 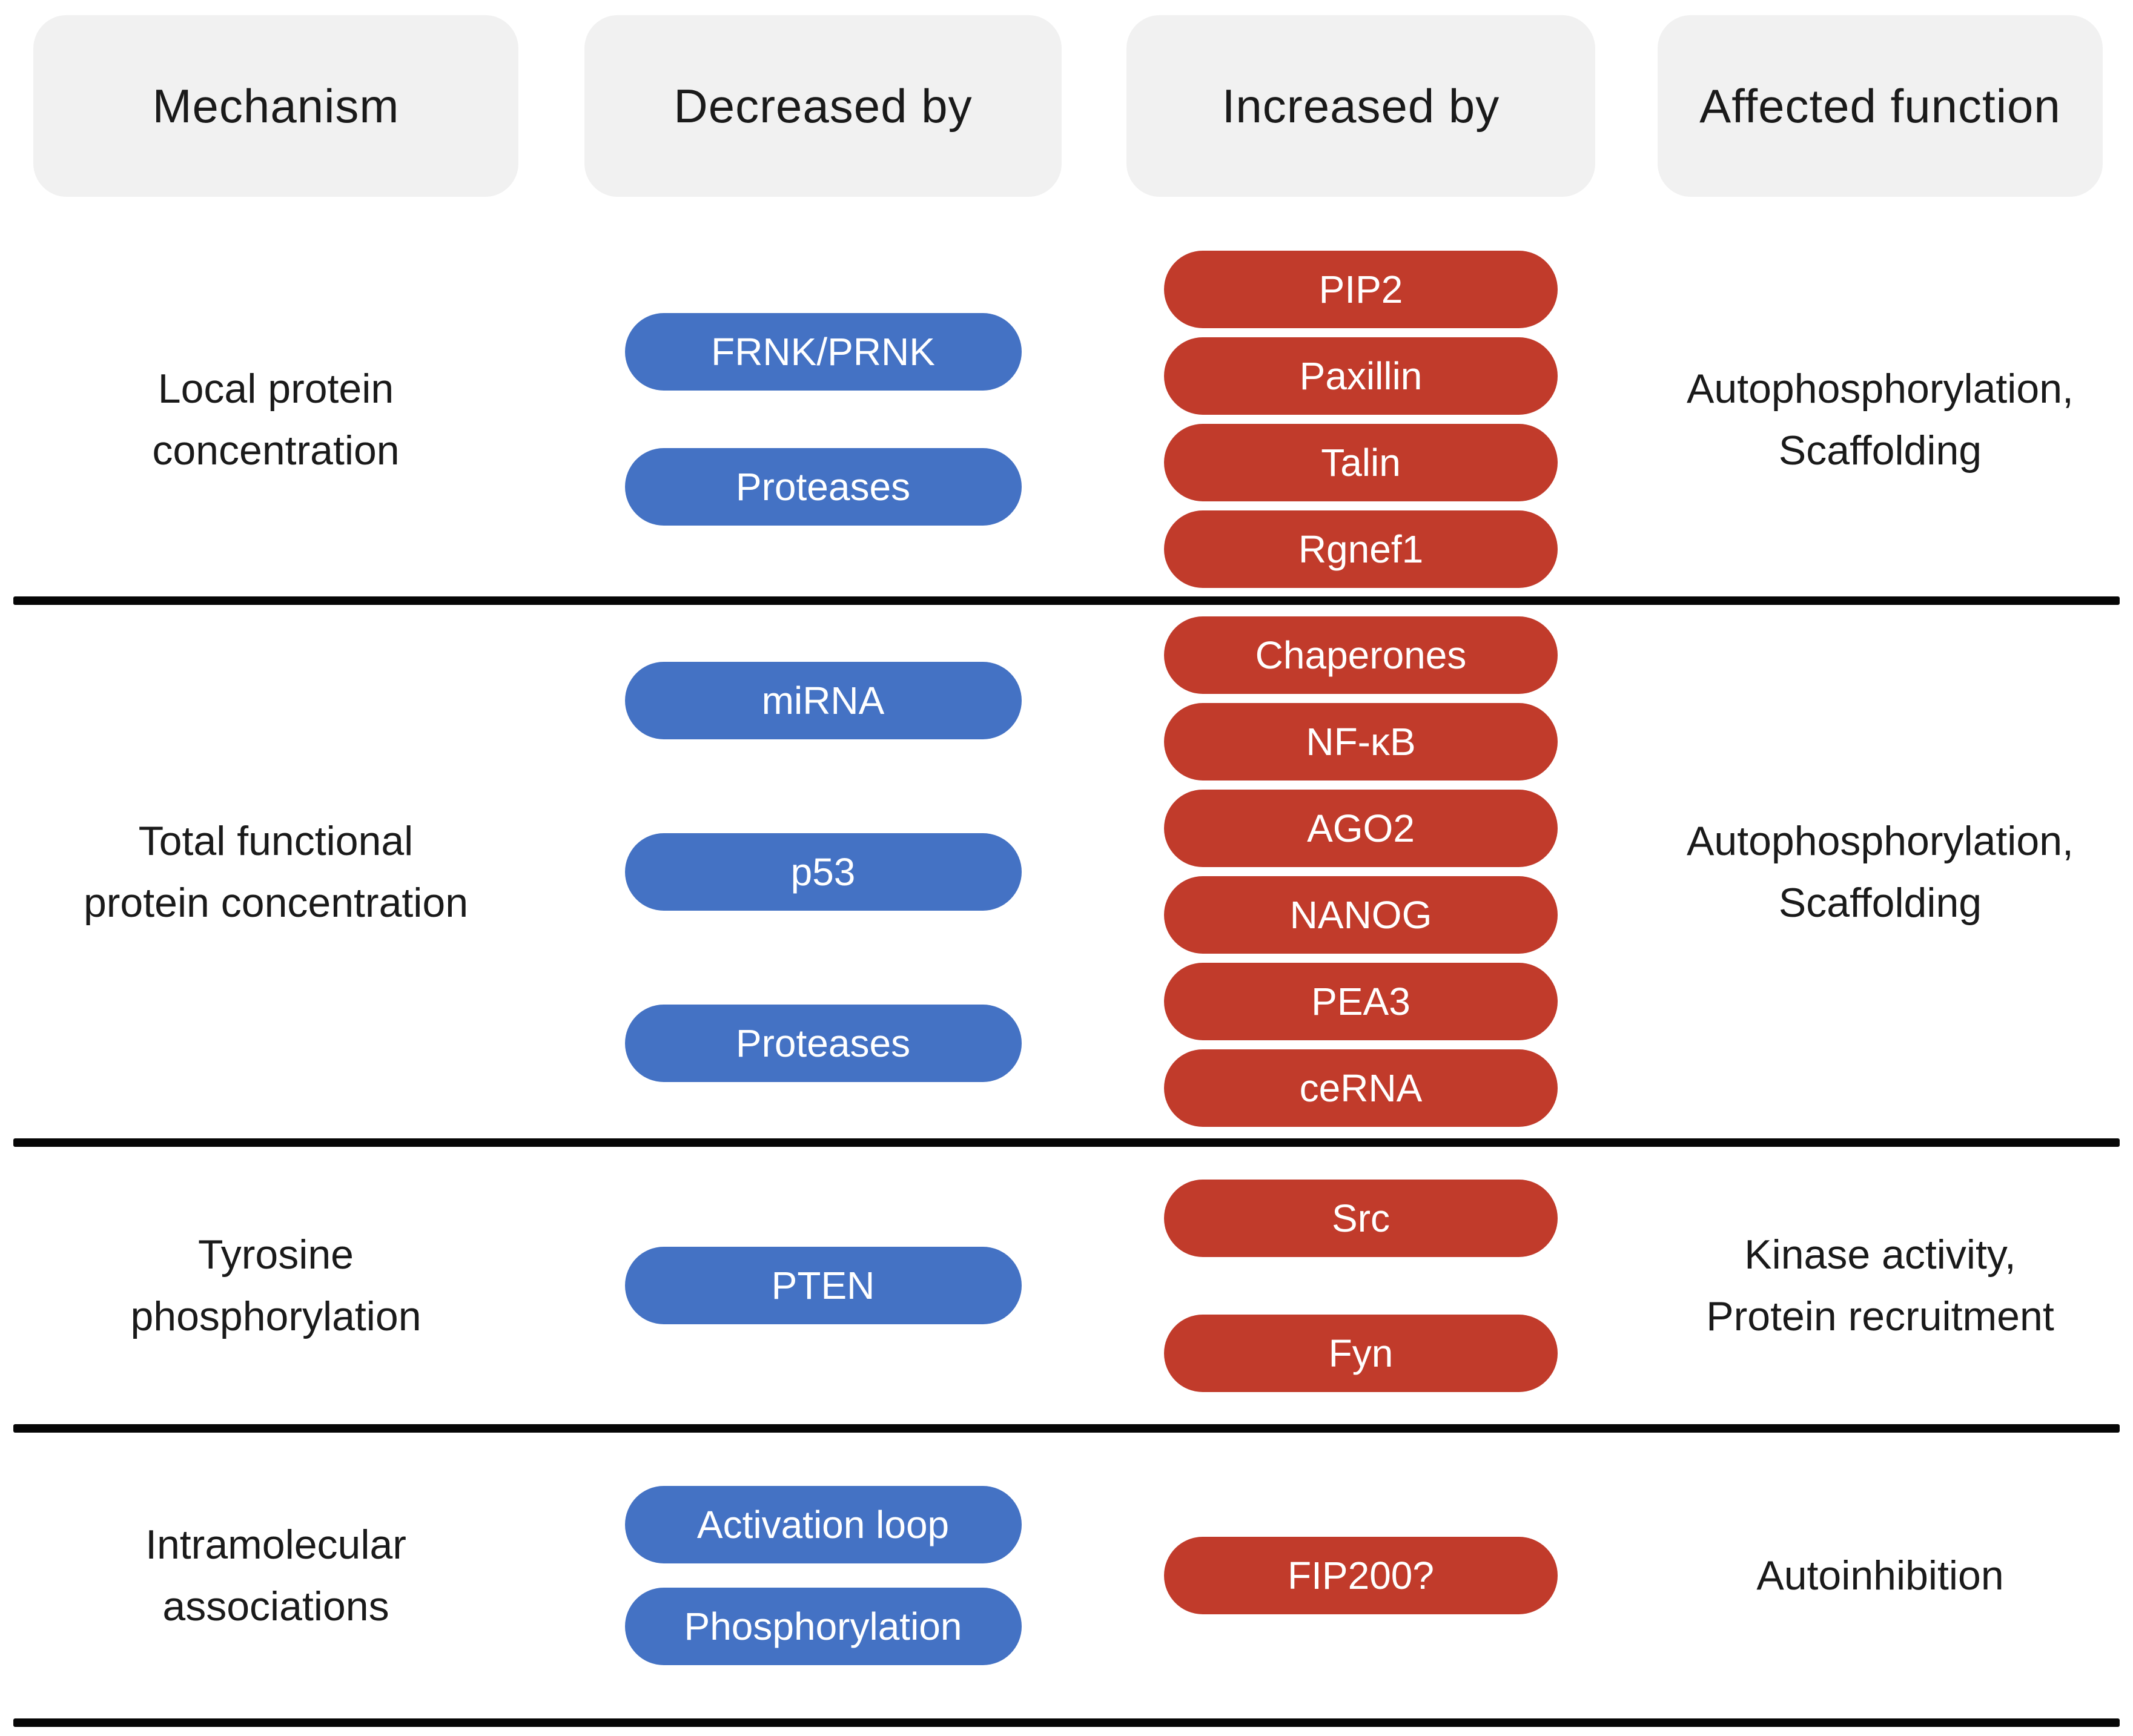 What do you see at coordinates (1361, 1353) in the screenshot?
I see `increased-pill: Fyn` at bounding box center [1361, 1353].